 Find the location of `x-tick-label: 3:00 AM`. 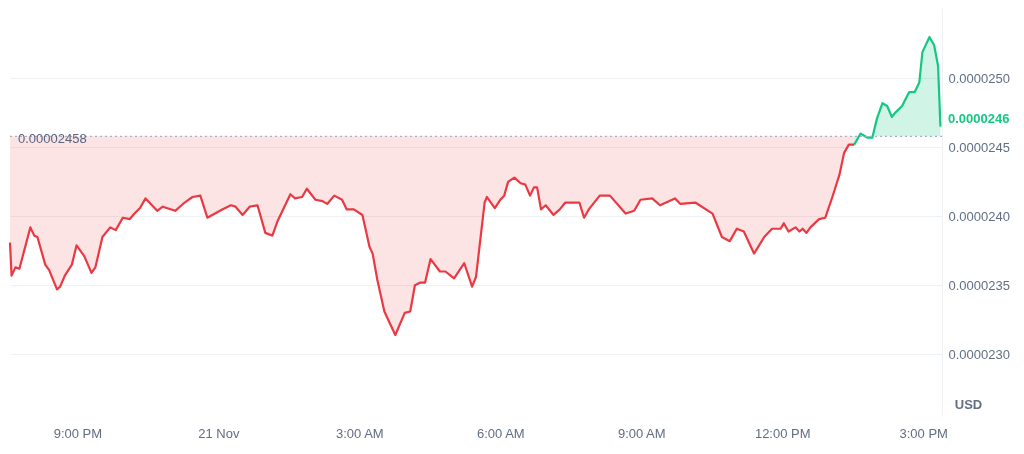

x-tick-label: 3:00 AM is located at coordinates (359, 433).